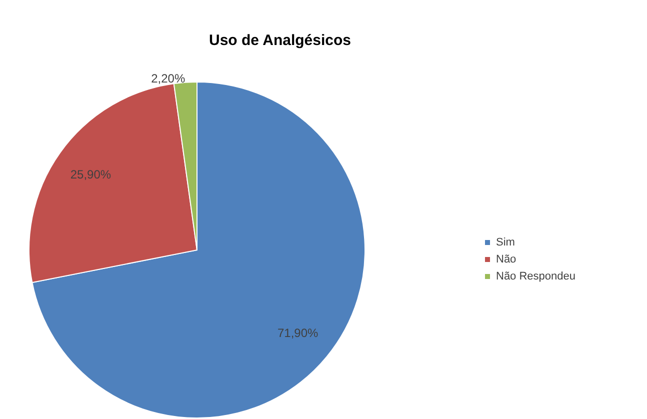 The width and height of the screenshot is (647, 419). I want to click on data-label: 25,90%, so click(91, 174).